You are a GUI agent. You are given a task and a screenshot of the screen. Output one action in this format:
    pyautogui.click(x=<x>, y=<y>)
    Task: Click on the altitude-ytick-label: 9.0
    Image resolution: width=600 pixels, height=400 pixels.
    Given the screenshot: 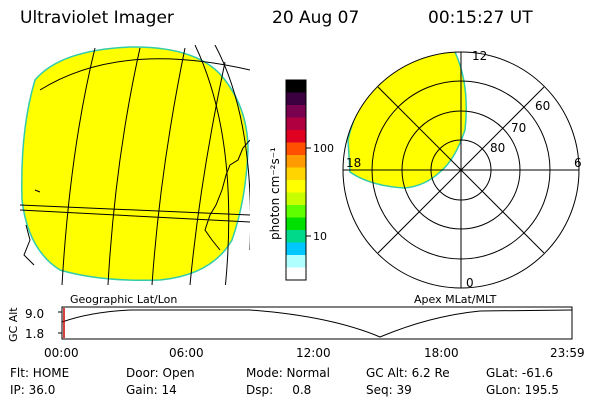 What is the action you would take?
    pyautogui.click(x=34, y=314)
    